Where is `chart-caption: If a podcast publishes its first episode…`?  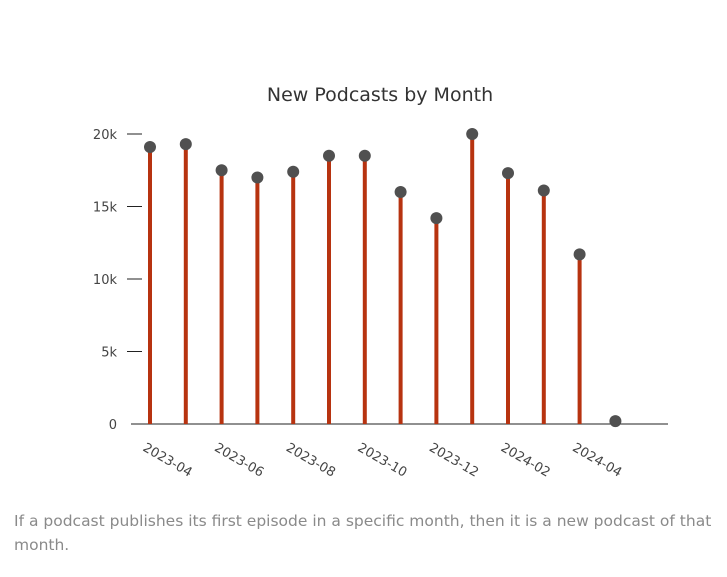 chart-caption: If a podcast publishes its first episode… is located at coordinates (363, 533).